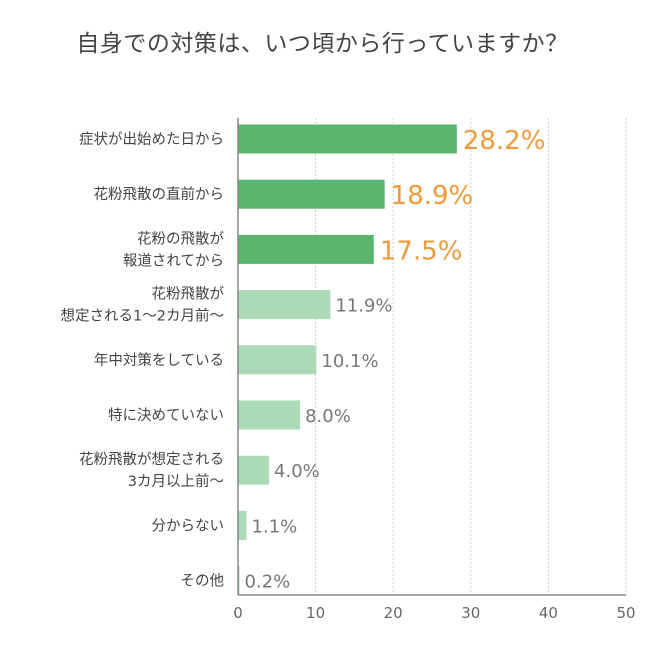  What do you see at coordinates (203, 581) in the screenshot?
I see `category-label: その他` at bounding box center [203, 581].